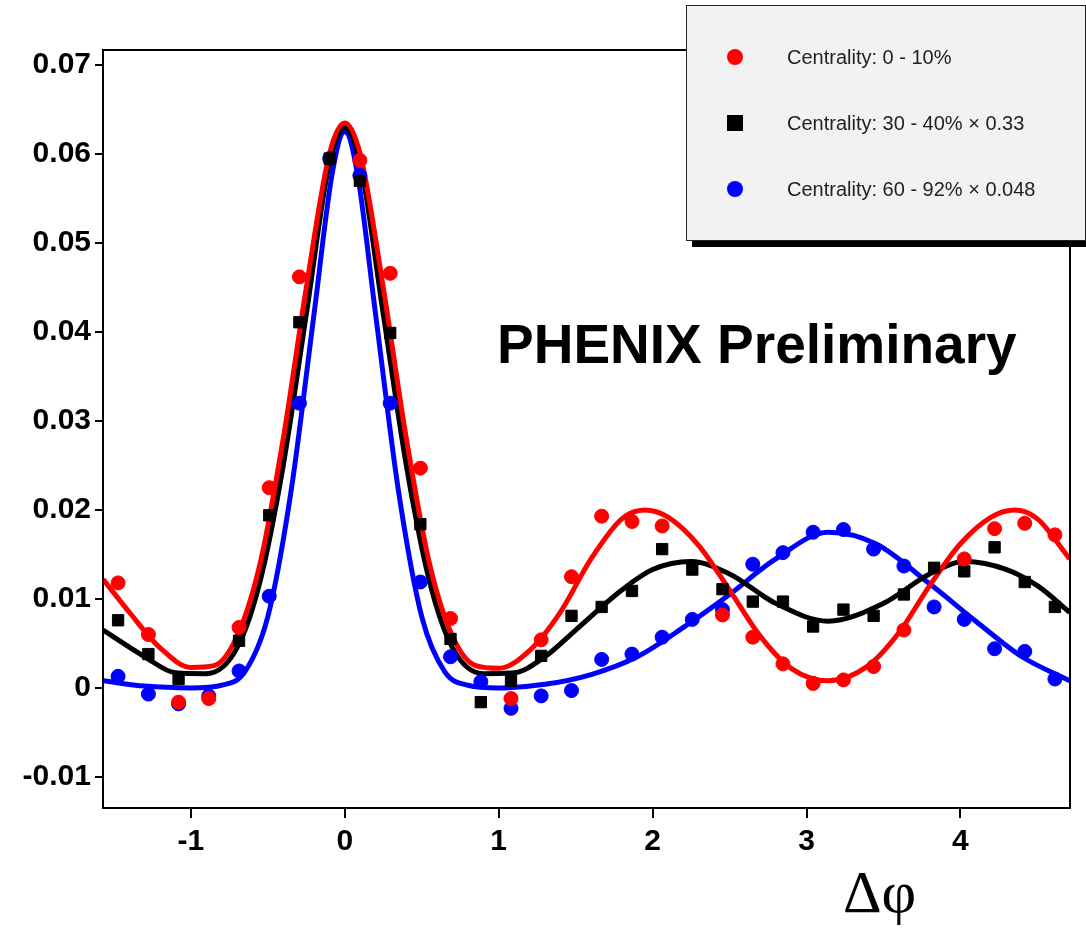 Image resolution: width=1086 pixels, height=934 pixels. What do you see at coordinates (82, 686) in the screenshot?
I see `y-tick-label: 0` at bounding box center [82, 686].